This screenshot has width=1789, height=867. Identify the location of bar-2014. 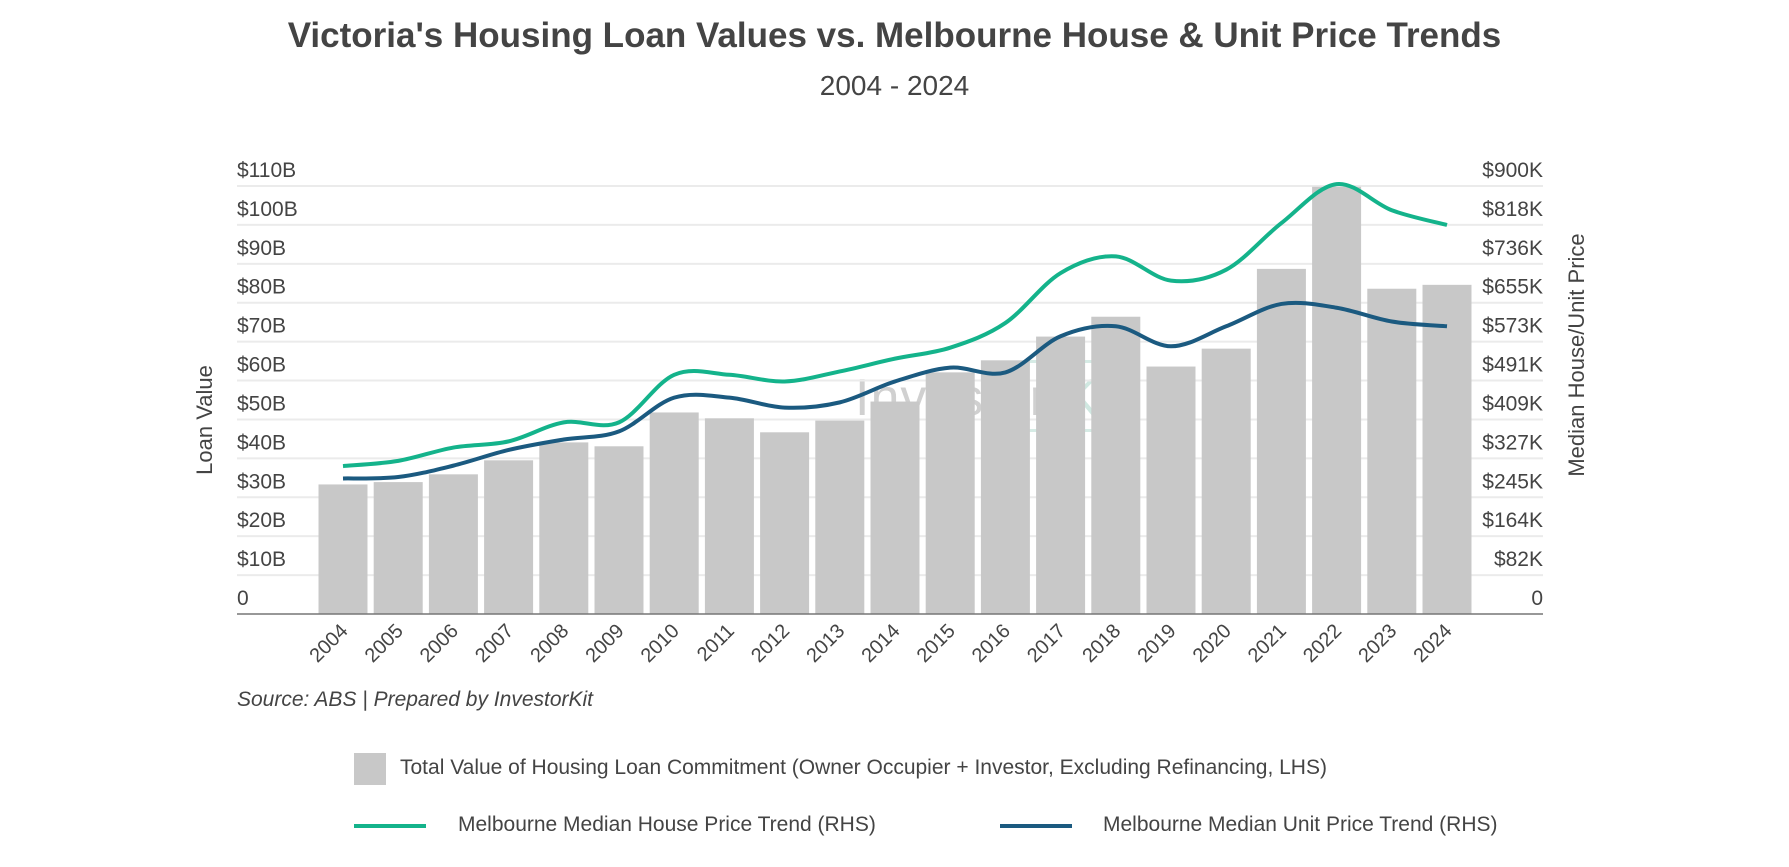
(895, 507).